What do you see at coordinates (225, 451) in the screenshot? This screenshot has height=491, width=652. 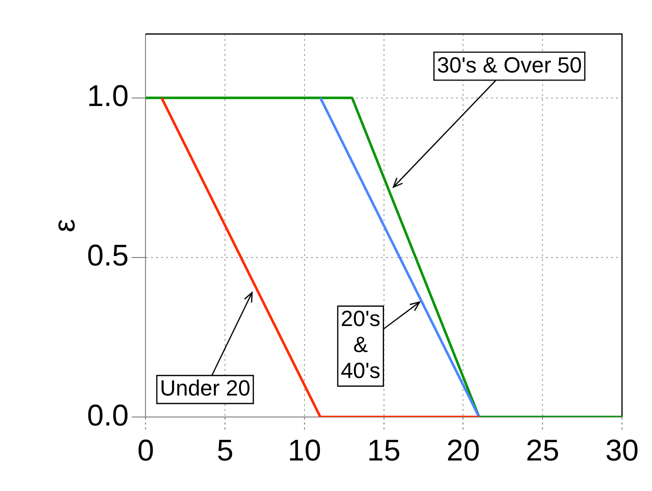 I see `x-tick-label: 5` at bounding box center [225, 451].